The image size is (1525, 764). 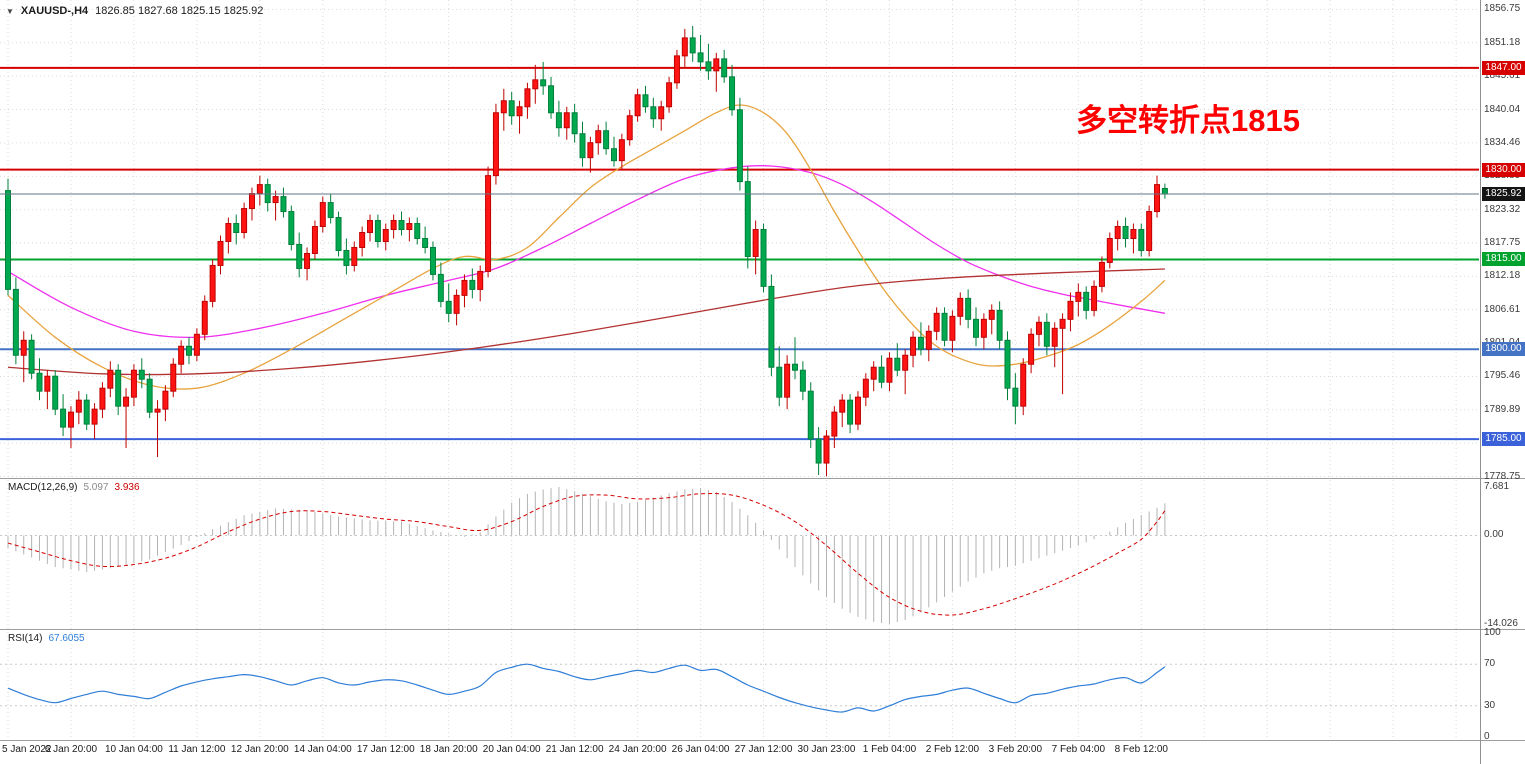 What do you see at coordinates (1141, 749) in the screenshot?
I see `time-axis-label: 8 Feb 12:00` at bounding box center [1141, 749].